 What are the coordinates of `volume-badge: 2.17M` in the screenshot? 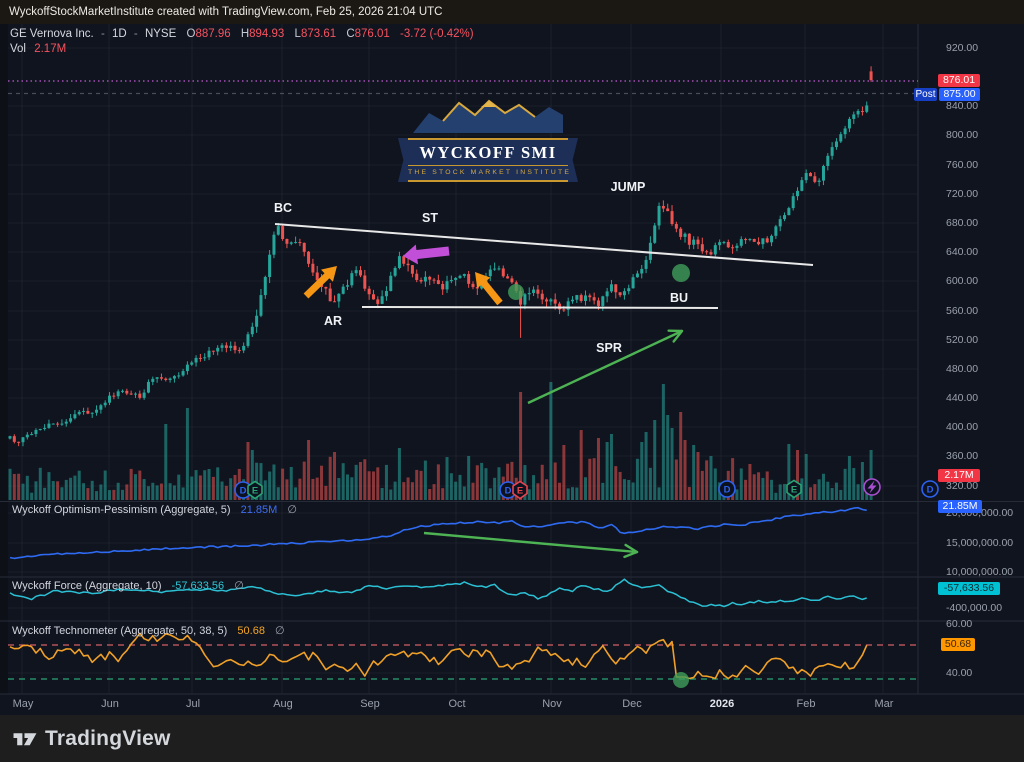 It's located at (959, 475).